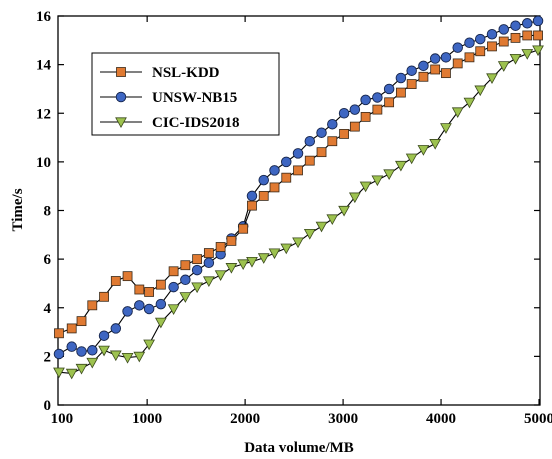 The width and height of the screenshot is (552, 459). What do you see at coordinates (44, 66) in the screenshot?
I see `y-tick-label: 14` at bounding box center [44, 66].